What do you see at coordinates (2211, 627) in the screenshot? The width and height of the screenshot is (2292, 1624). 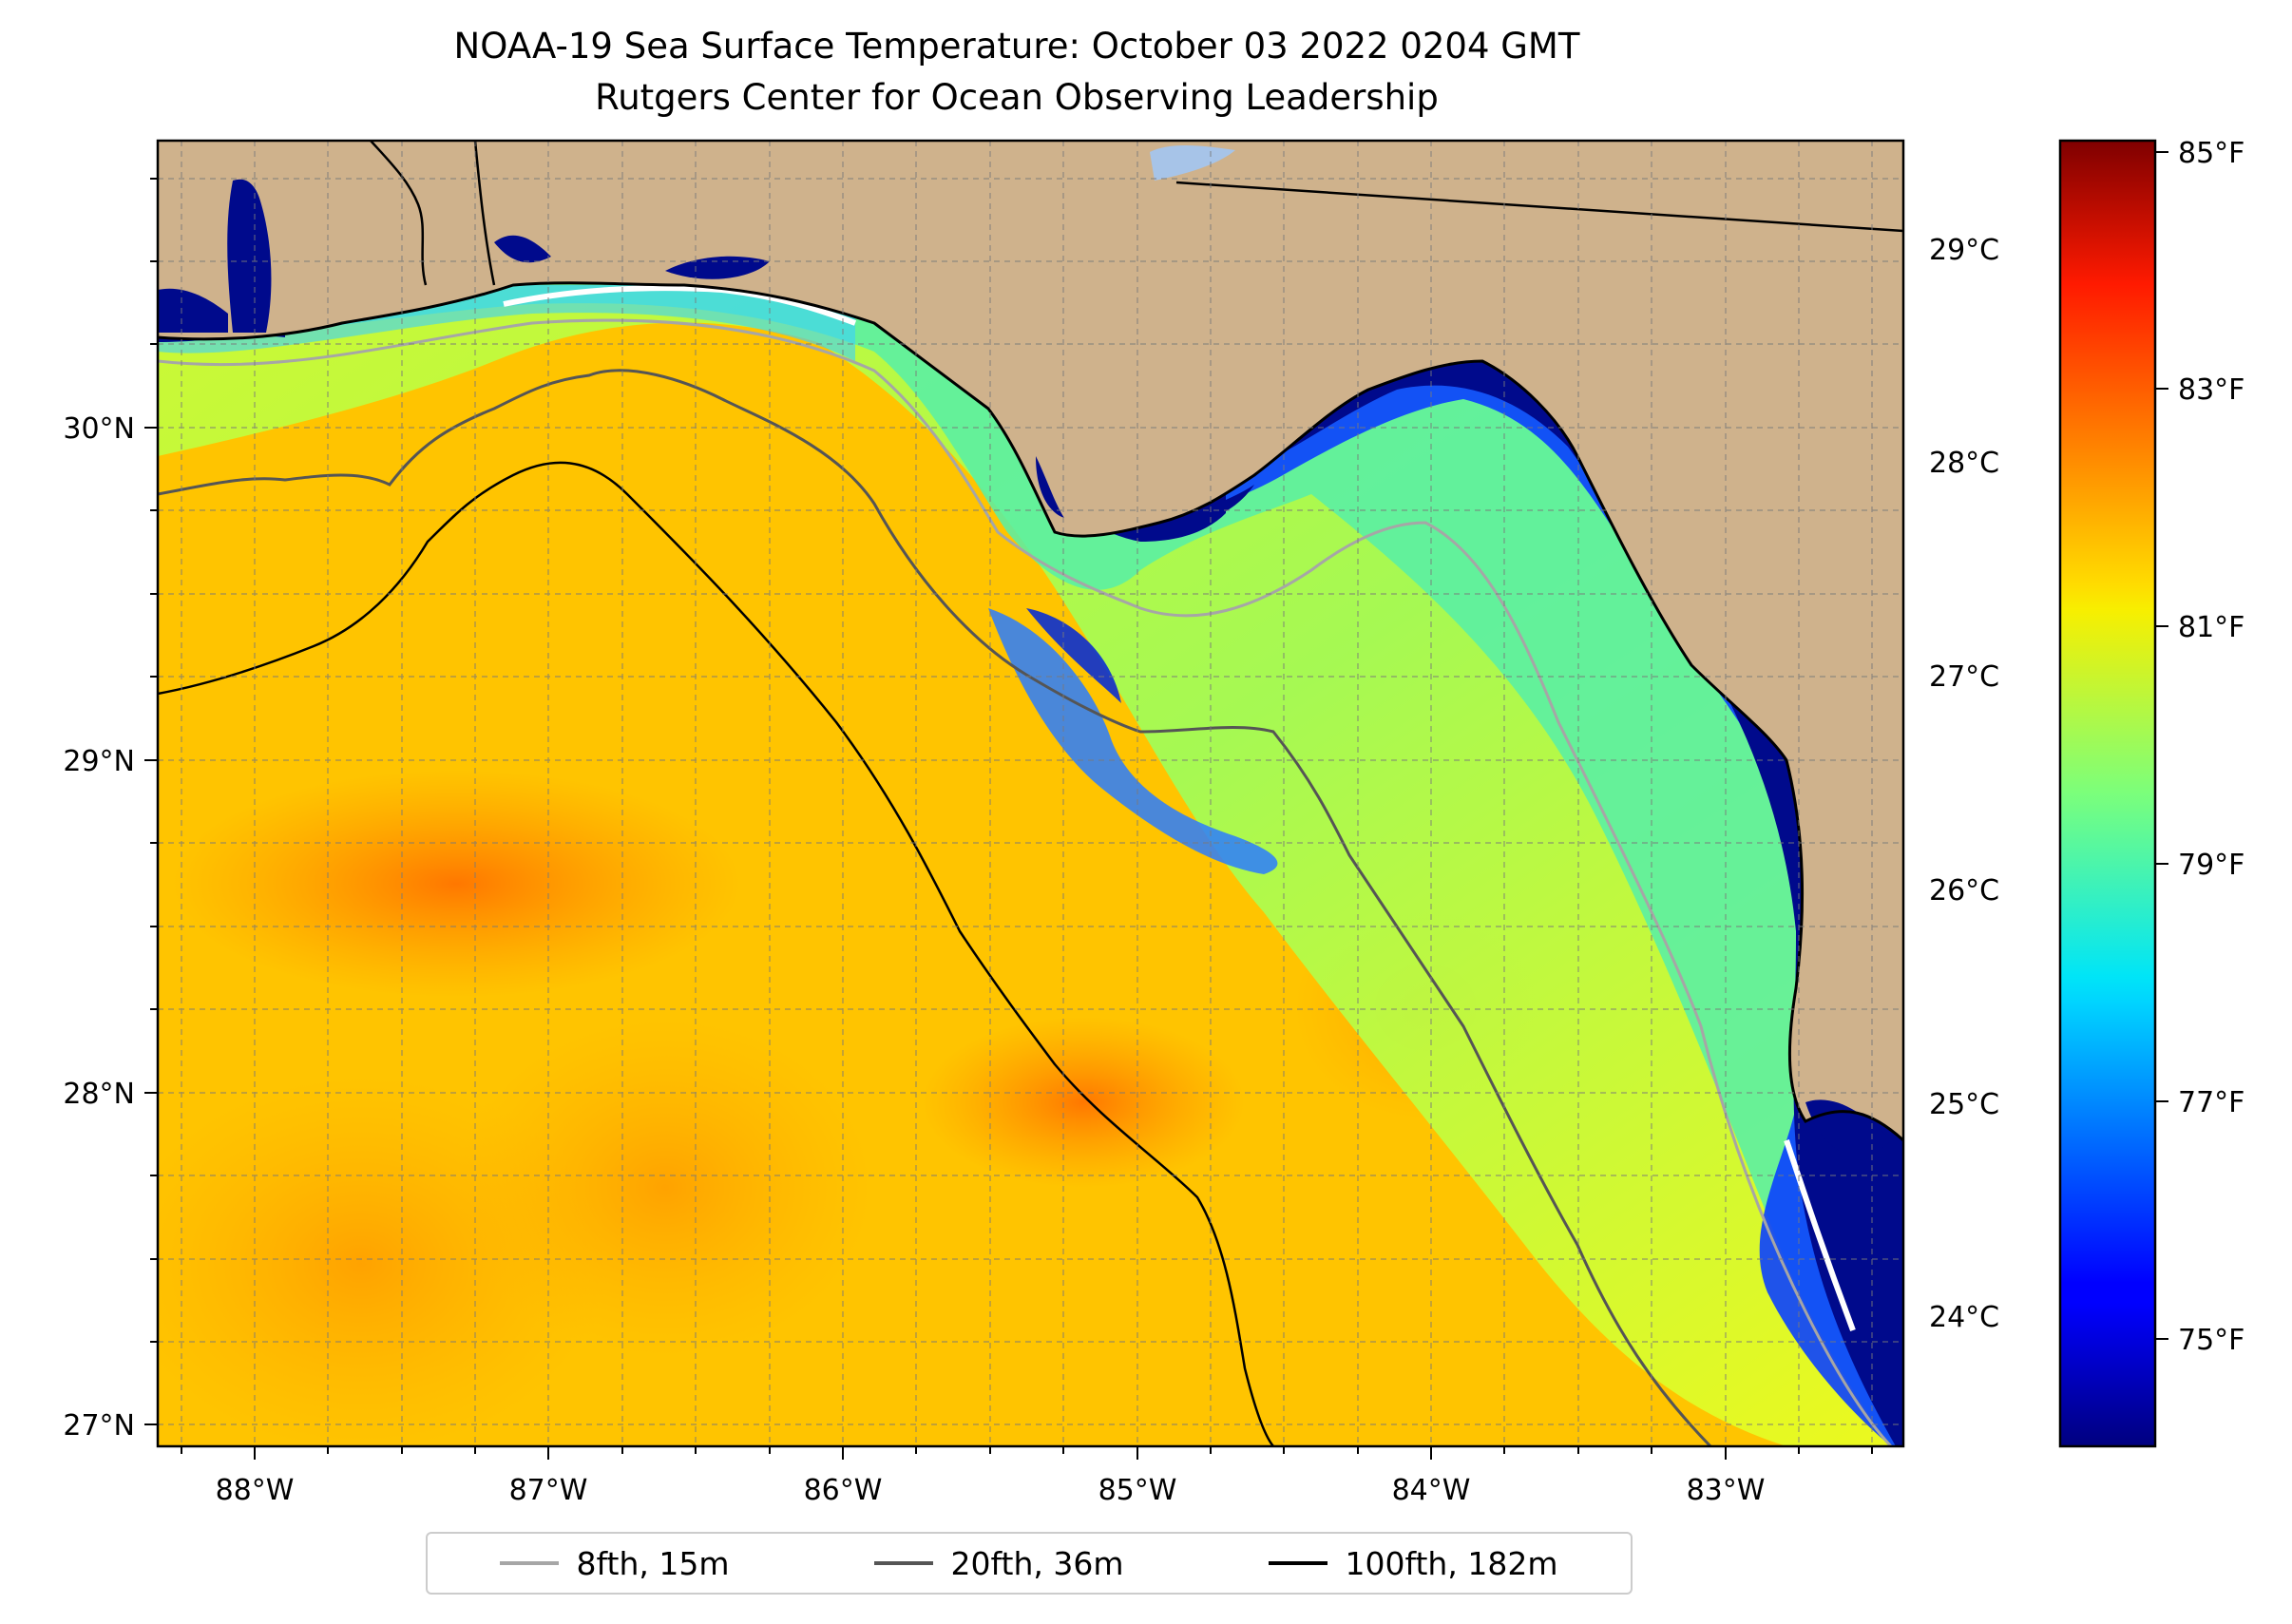 I see `fahrenheit-tick: 81°F` at bounding box center [2211, 627].